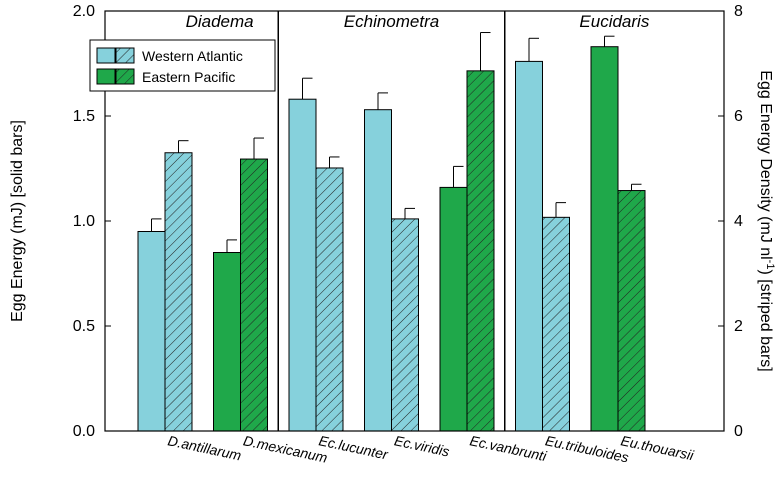  What do you see at coordinates (125, 76) in the screenshot?
I see `legend-swatch-eastern-pacific-striped` at bounding box center [125, 76].